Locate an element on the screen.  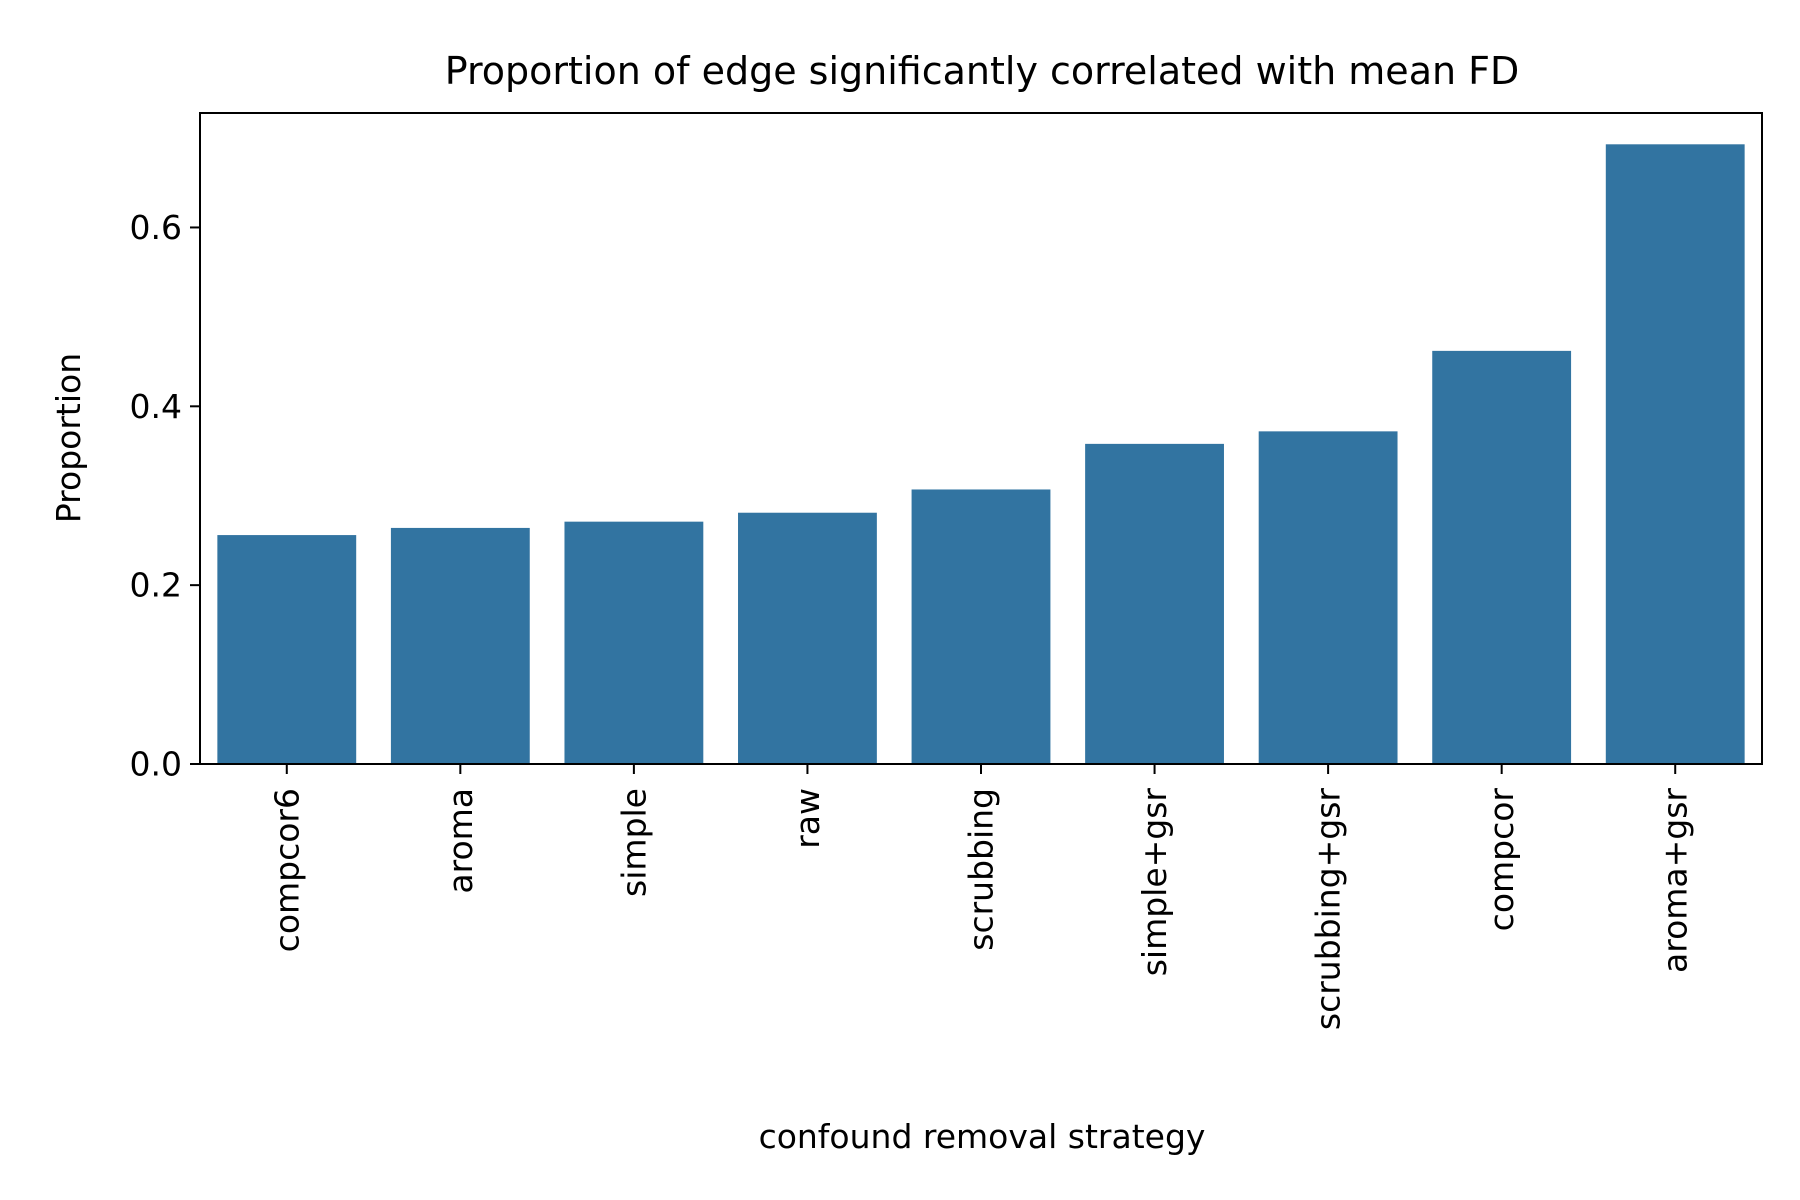
x-tick-label: aroma+gsr is located at coordinates (1675, 880).